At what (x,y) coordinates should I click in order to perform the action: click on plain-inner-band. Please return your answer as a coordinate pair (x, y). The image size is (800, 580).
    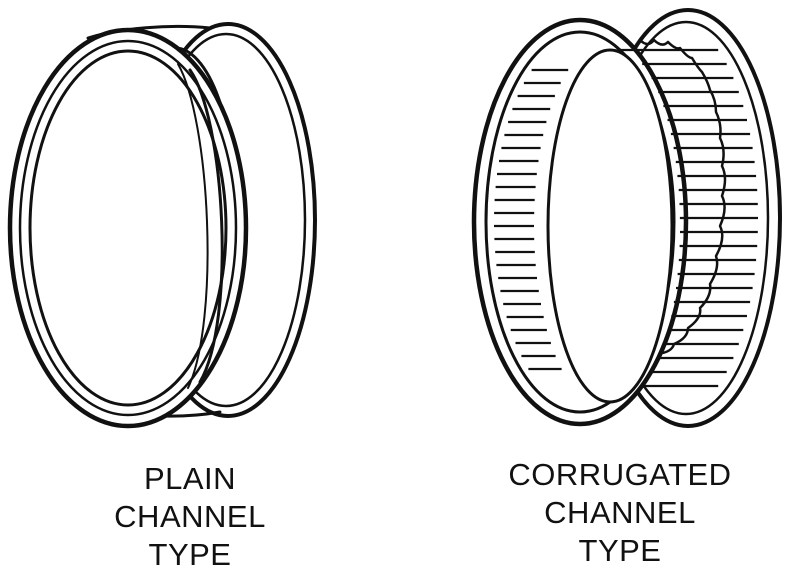
    Looking at the image, I should click on (206, 226).